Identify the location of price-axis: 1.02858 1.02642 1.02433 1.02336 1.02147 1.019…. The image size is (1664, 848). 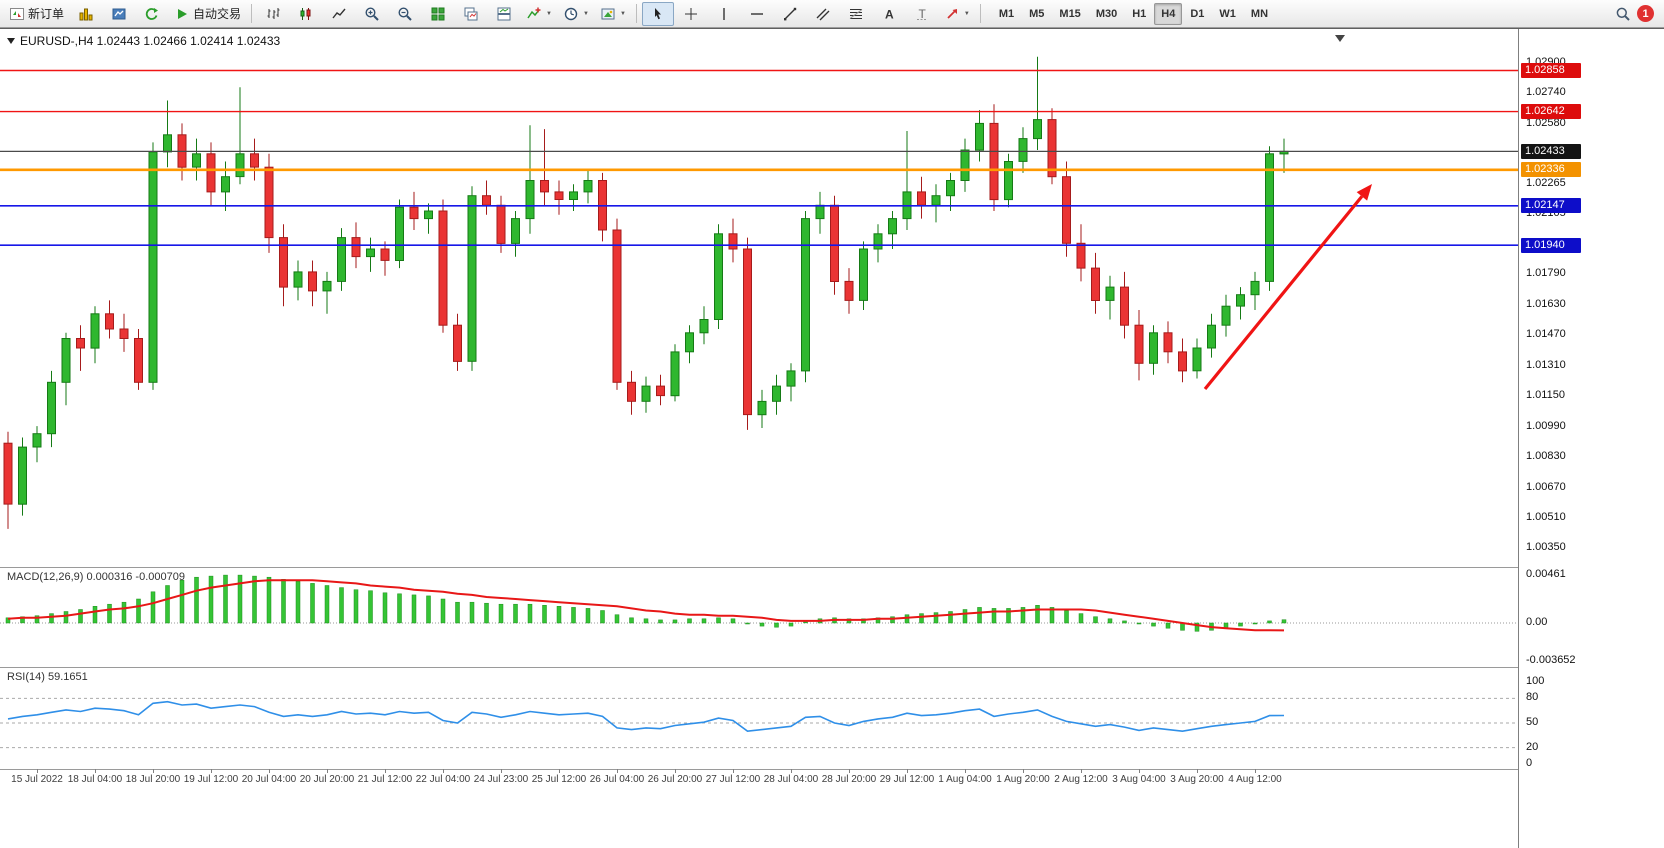
(1591, 438).